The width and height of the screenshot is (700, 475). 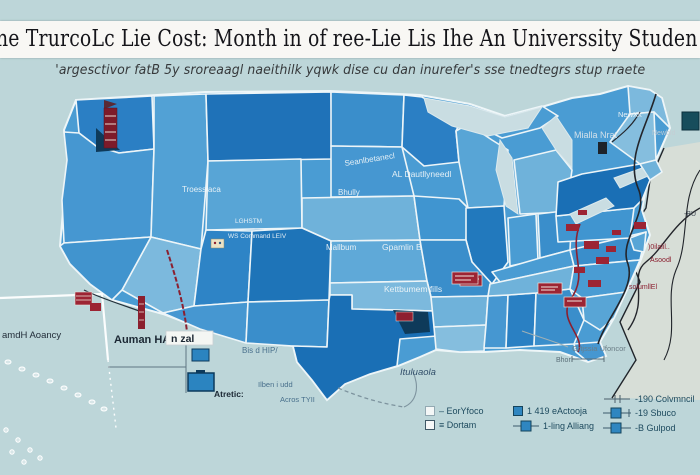 I want to click on label-troessiaca: Troessiaca, so click(x=201, y=189).